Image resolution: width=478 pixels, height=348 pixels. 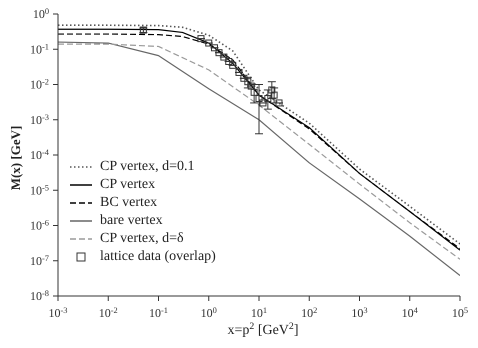 What do you see at coordinates (39, 260) in the screenshot?
I see `y-tick-label: 10$^{-7}$` at bounding box center [39, 260].